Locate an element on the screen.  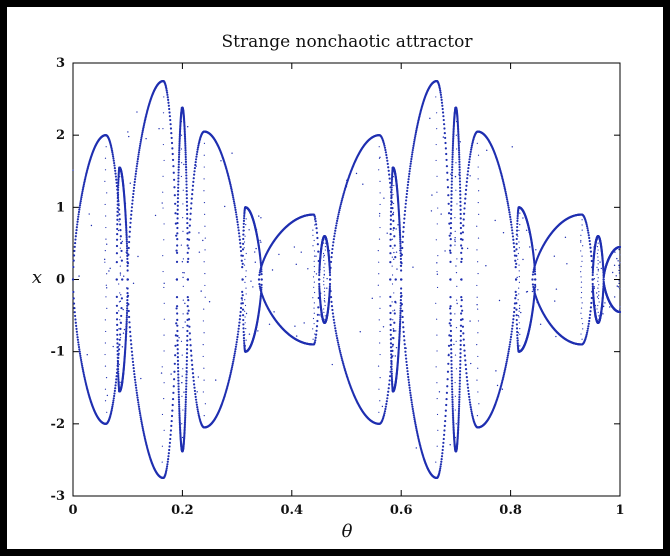
y-tick-label: 2 is located at coordinates (60, 135).